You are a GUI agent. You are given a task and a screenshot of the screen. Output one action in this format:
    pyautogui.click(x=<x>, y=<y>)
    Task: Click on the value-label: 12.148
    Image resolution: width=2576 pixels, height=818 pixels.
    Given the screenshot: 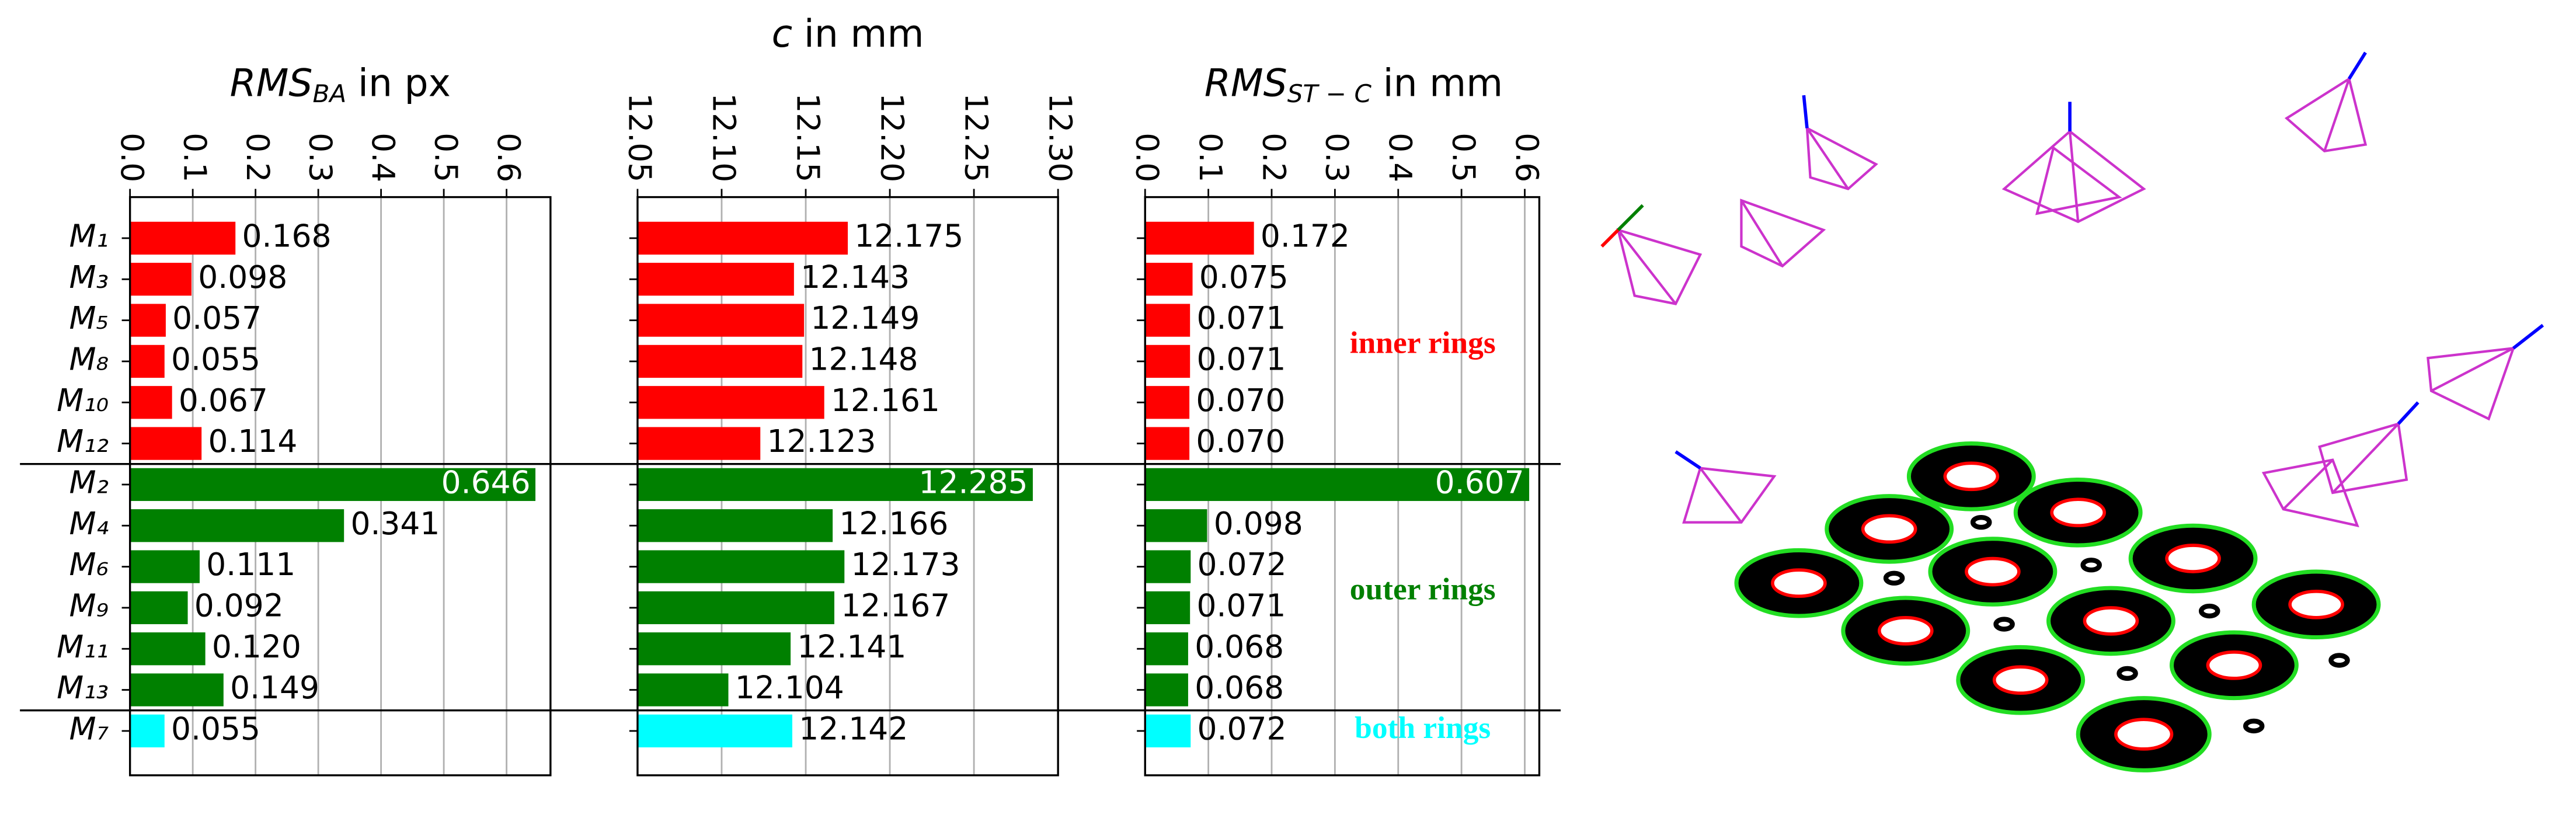 What is the action you would take?
    pyautogui.click(x=863, y=360)
    